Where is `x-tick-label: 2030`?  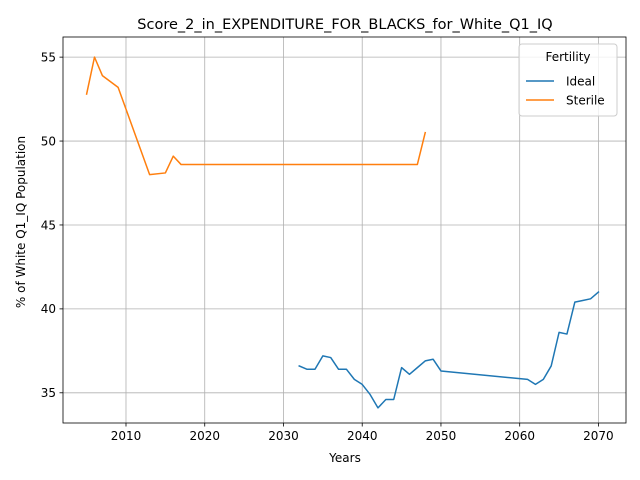
x-tick-label: 2030 is located at coordinates (283, 436).